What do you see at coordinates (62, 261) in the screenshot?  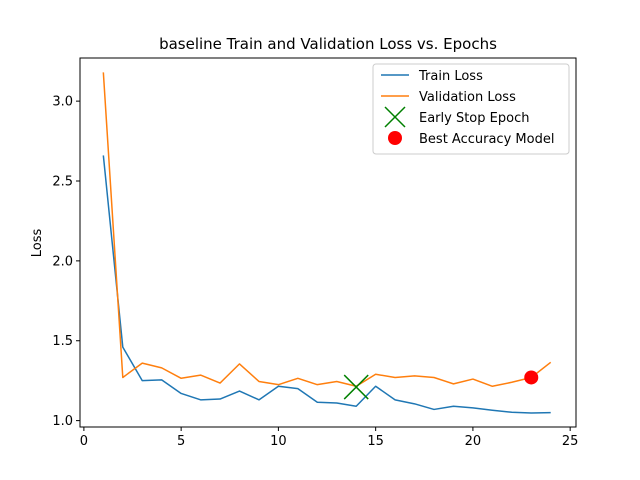 I see `y-tick-label: 2.0` at bounding box center [62, 261].